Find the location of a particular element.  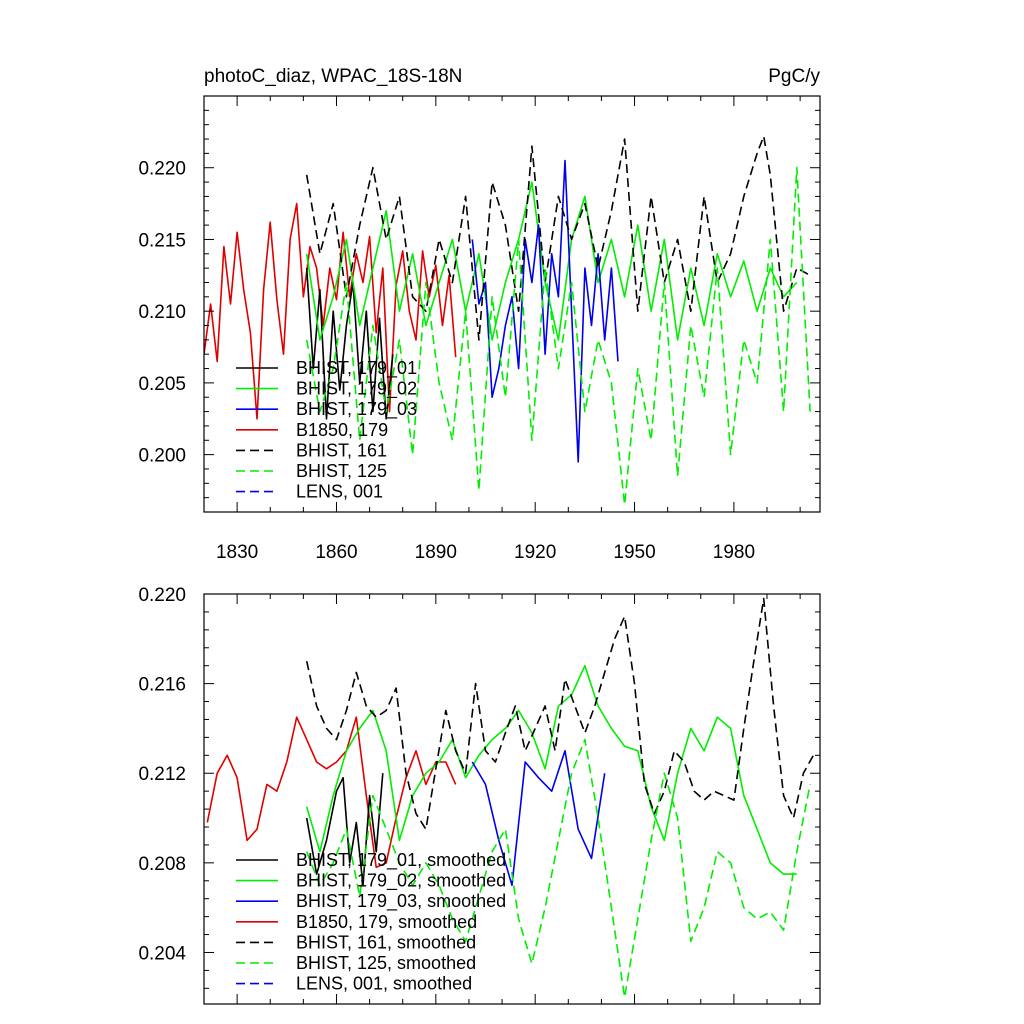

legend-label: BHIST, 179_02 is located at coordinates (356, 389).